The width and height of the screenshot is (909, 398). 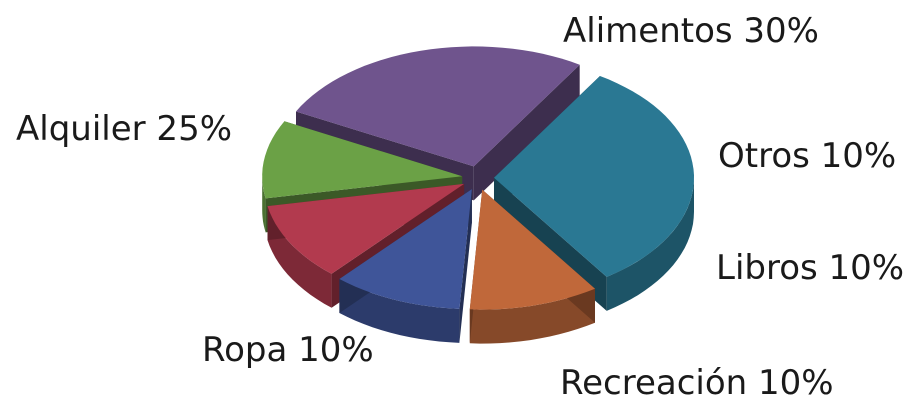 What do you see at coordinates (124, 129) in the screenshot?
I see `label-alquiler: Alquiler 25%` at bounding box center [124, 129].